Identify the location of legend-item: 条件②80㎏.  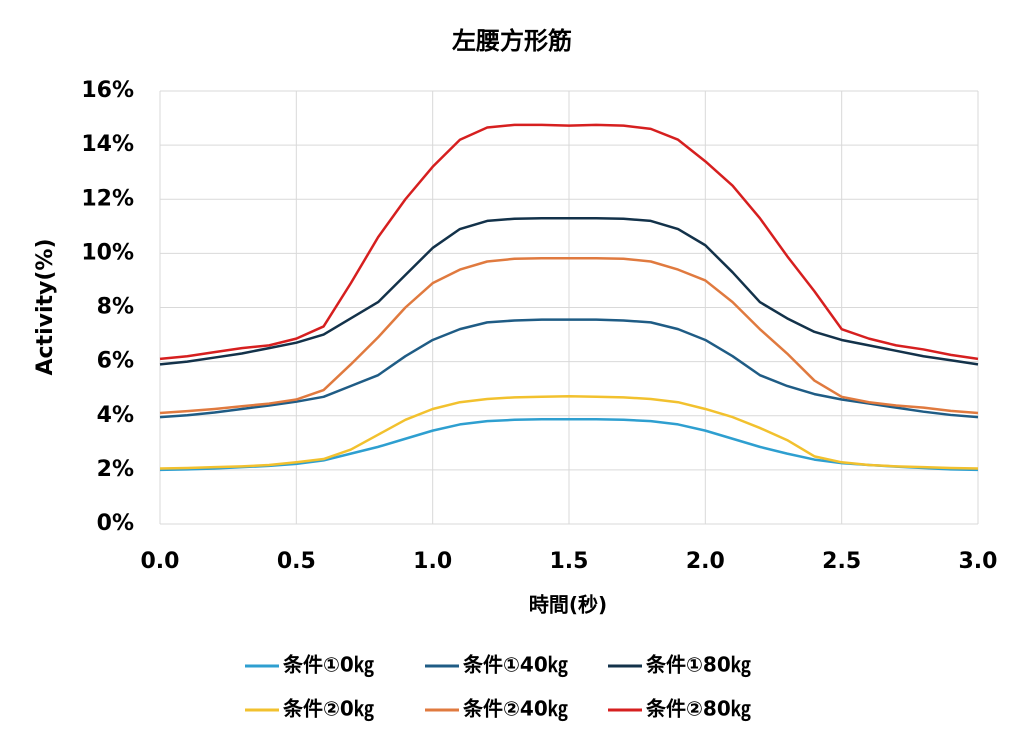
(679, 709).